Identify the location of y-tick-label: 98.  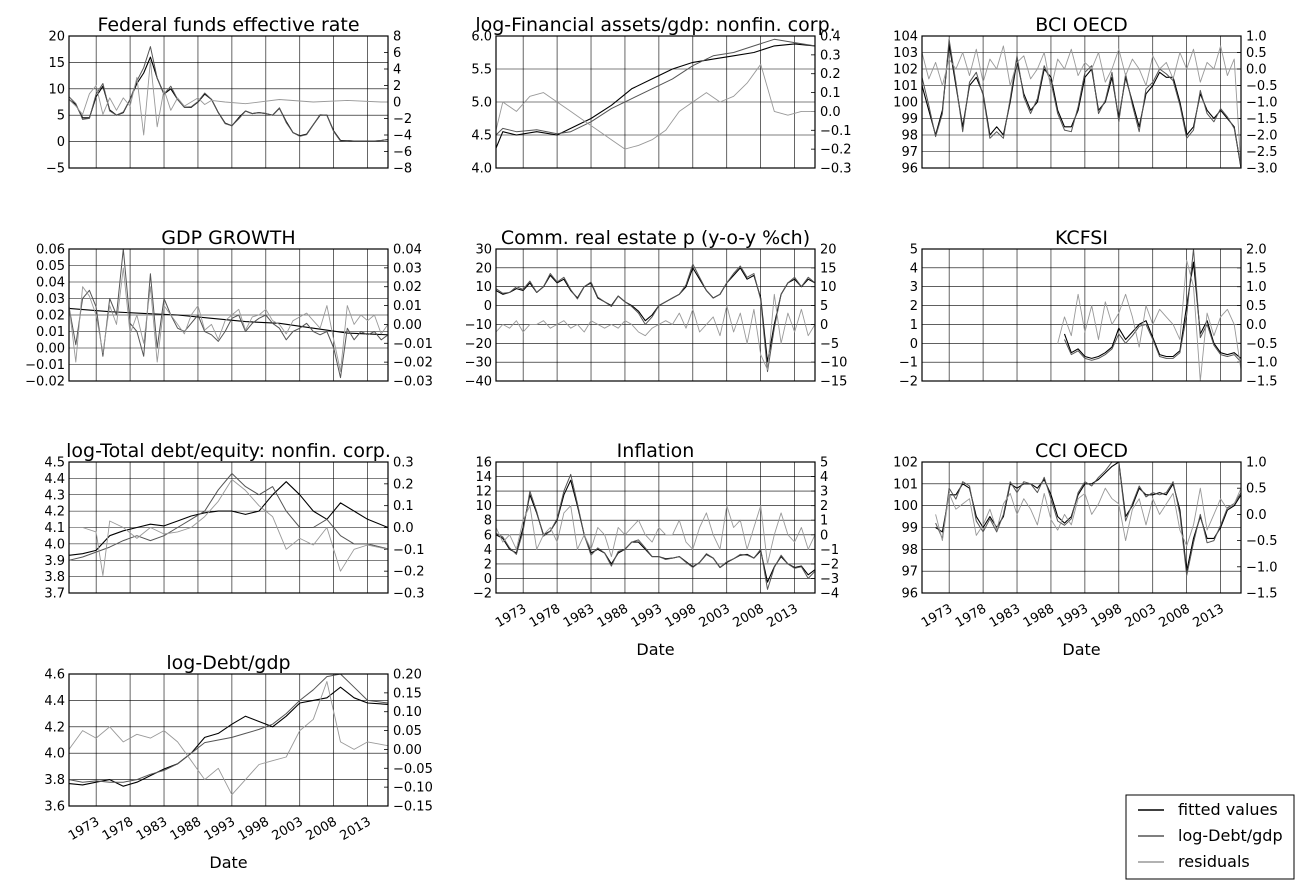
(909, 136).